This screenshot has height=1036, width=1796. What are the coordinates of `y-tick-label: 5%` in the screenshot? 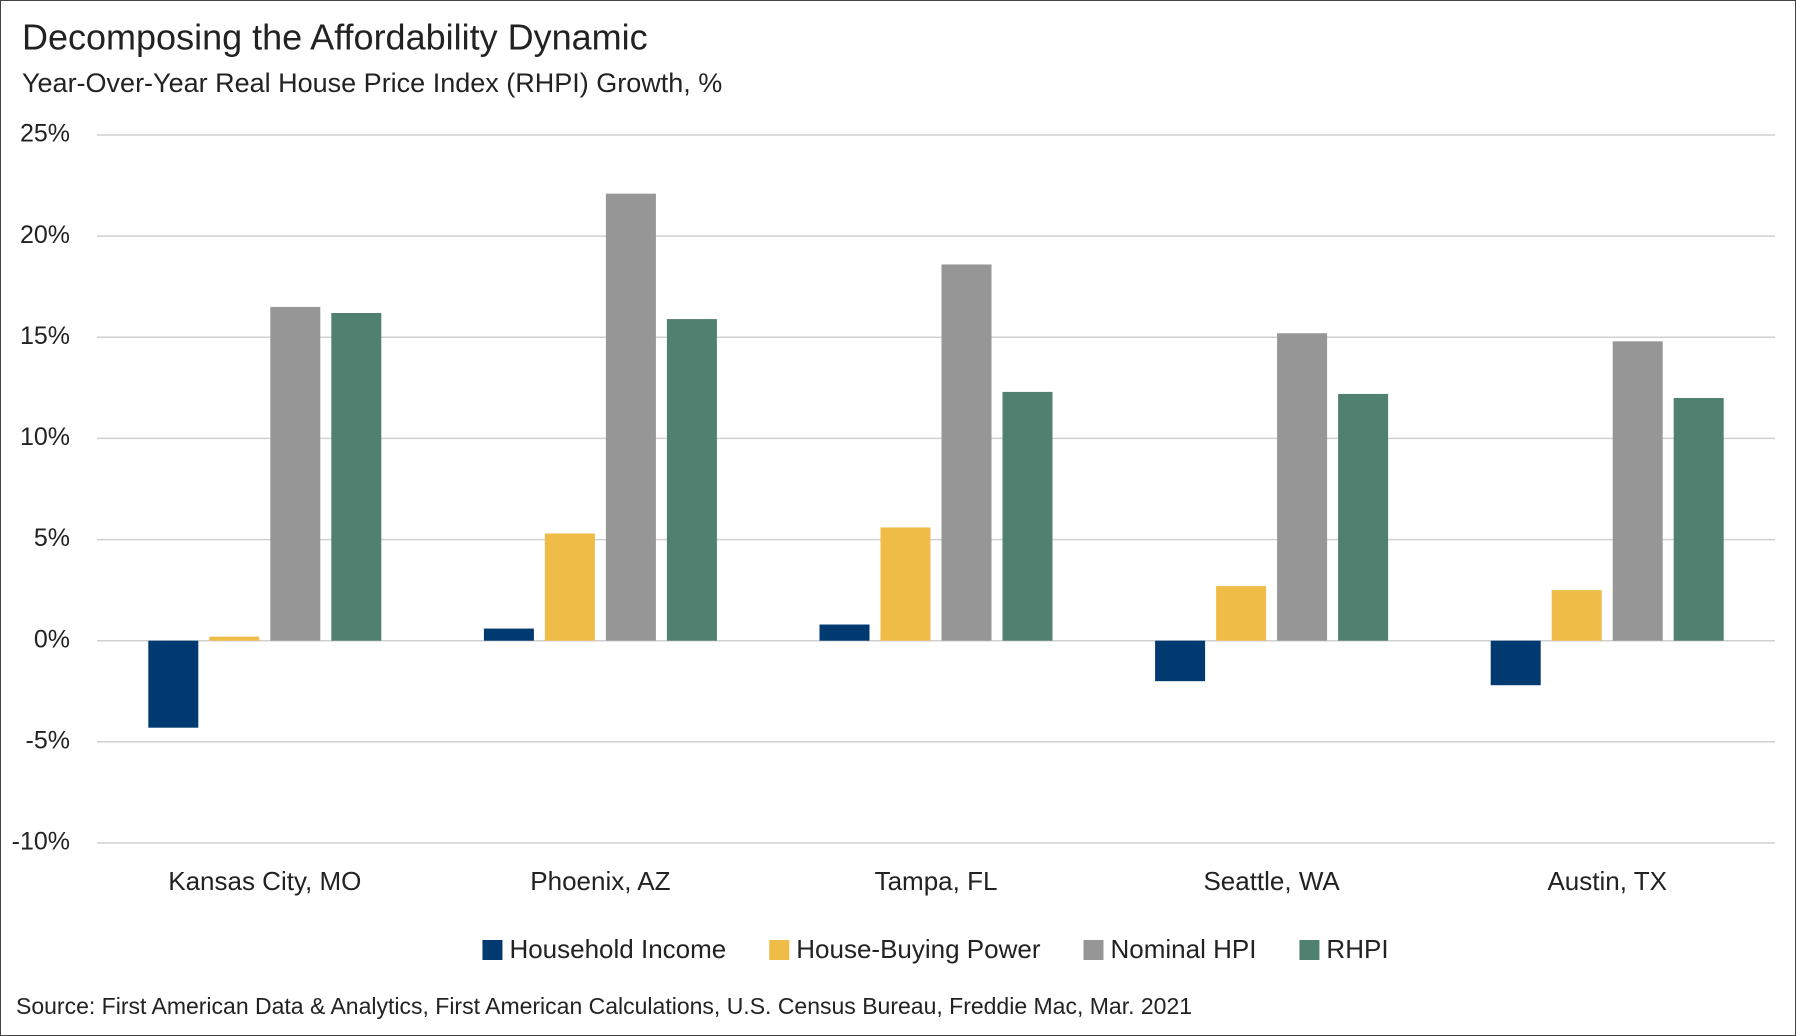 It's located at (52, 538).